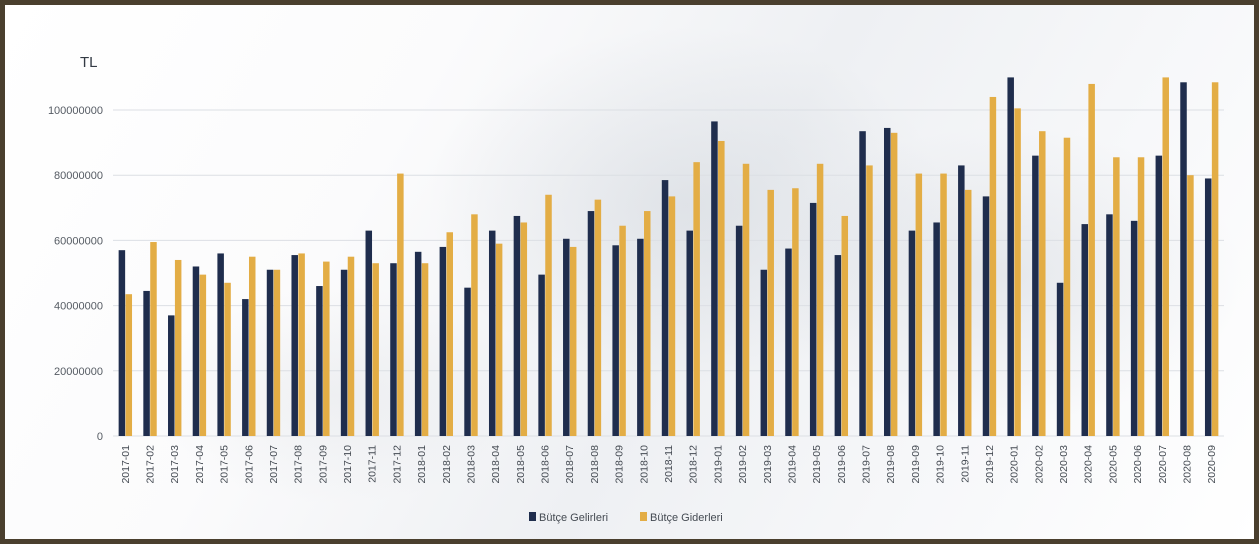  Describe the element at coordinates (941, 464) in the screenshot. I see `x-tick-label: 2019-10` at that location.